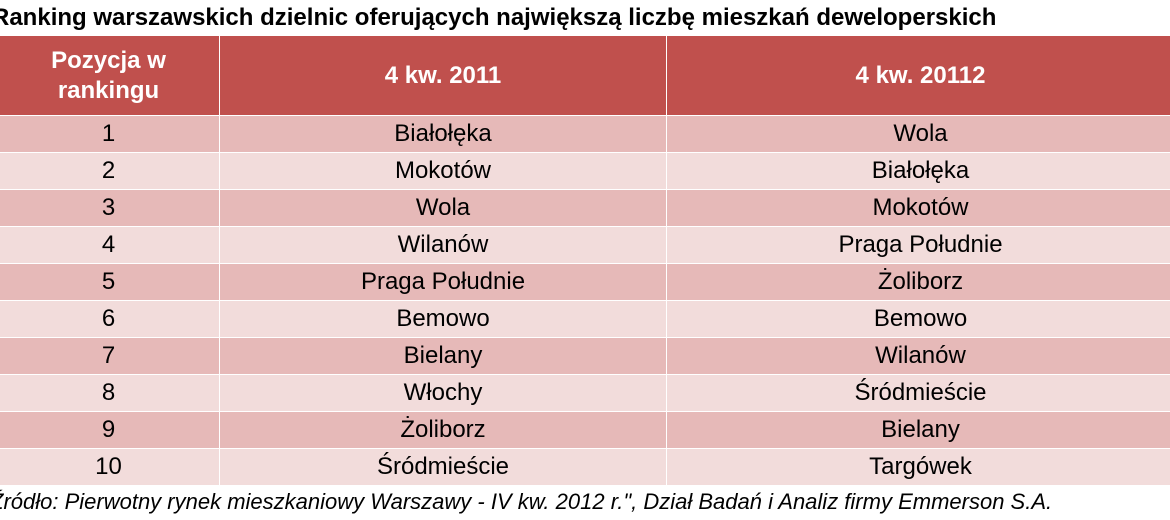  I want to click on rank-cell: 7, so click(110, 356).